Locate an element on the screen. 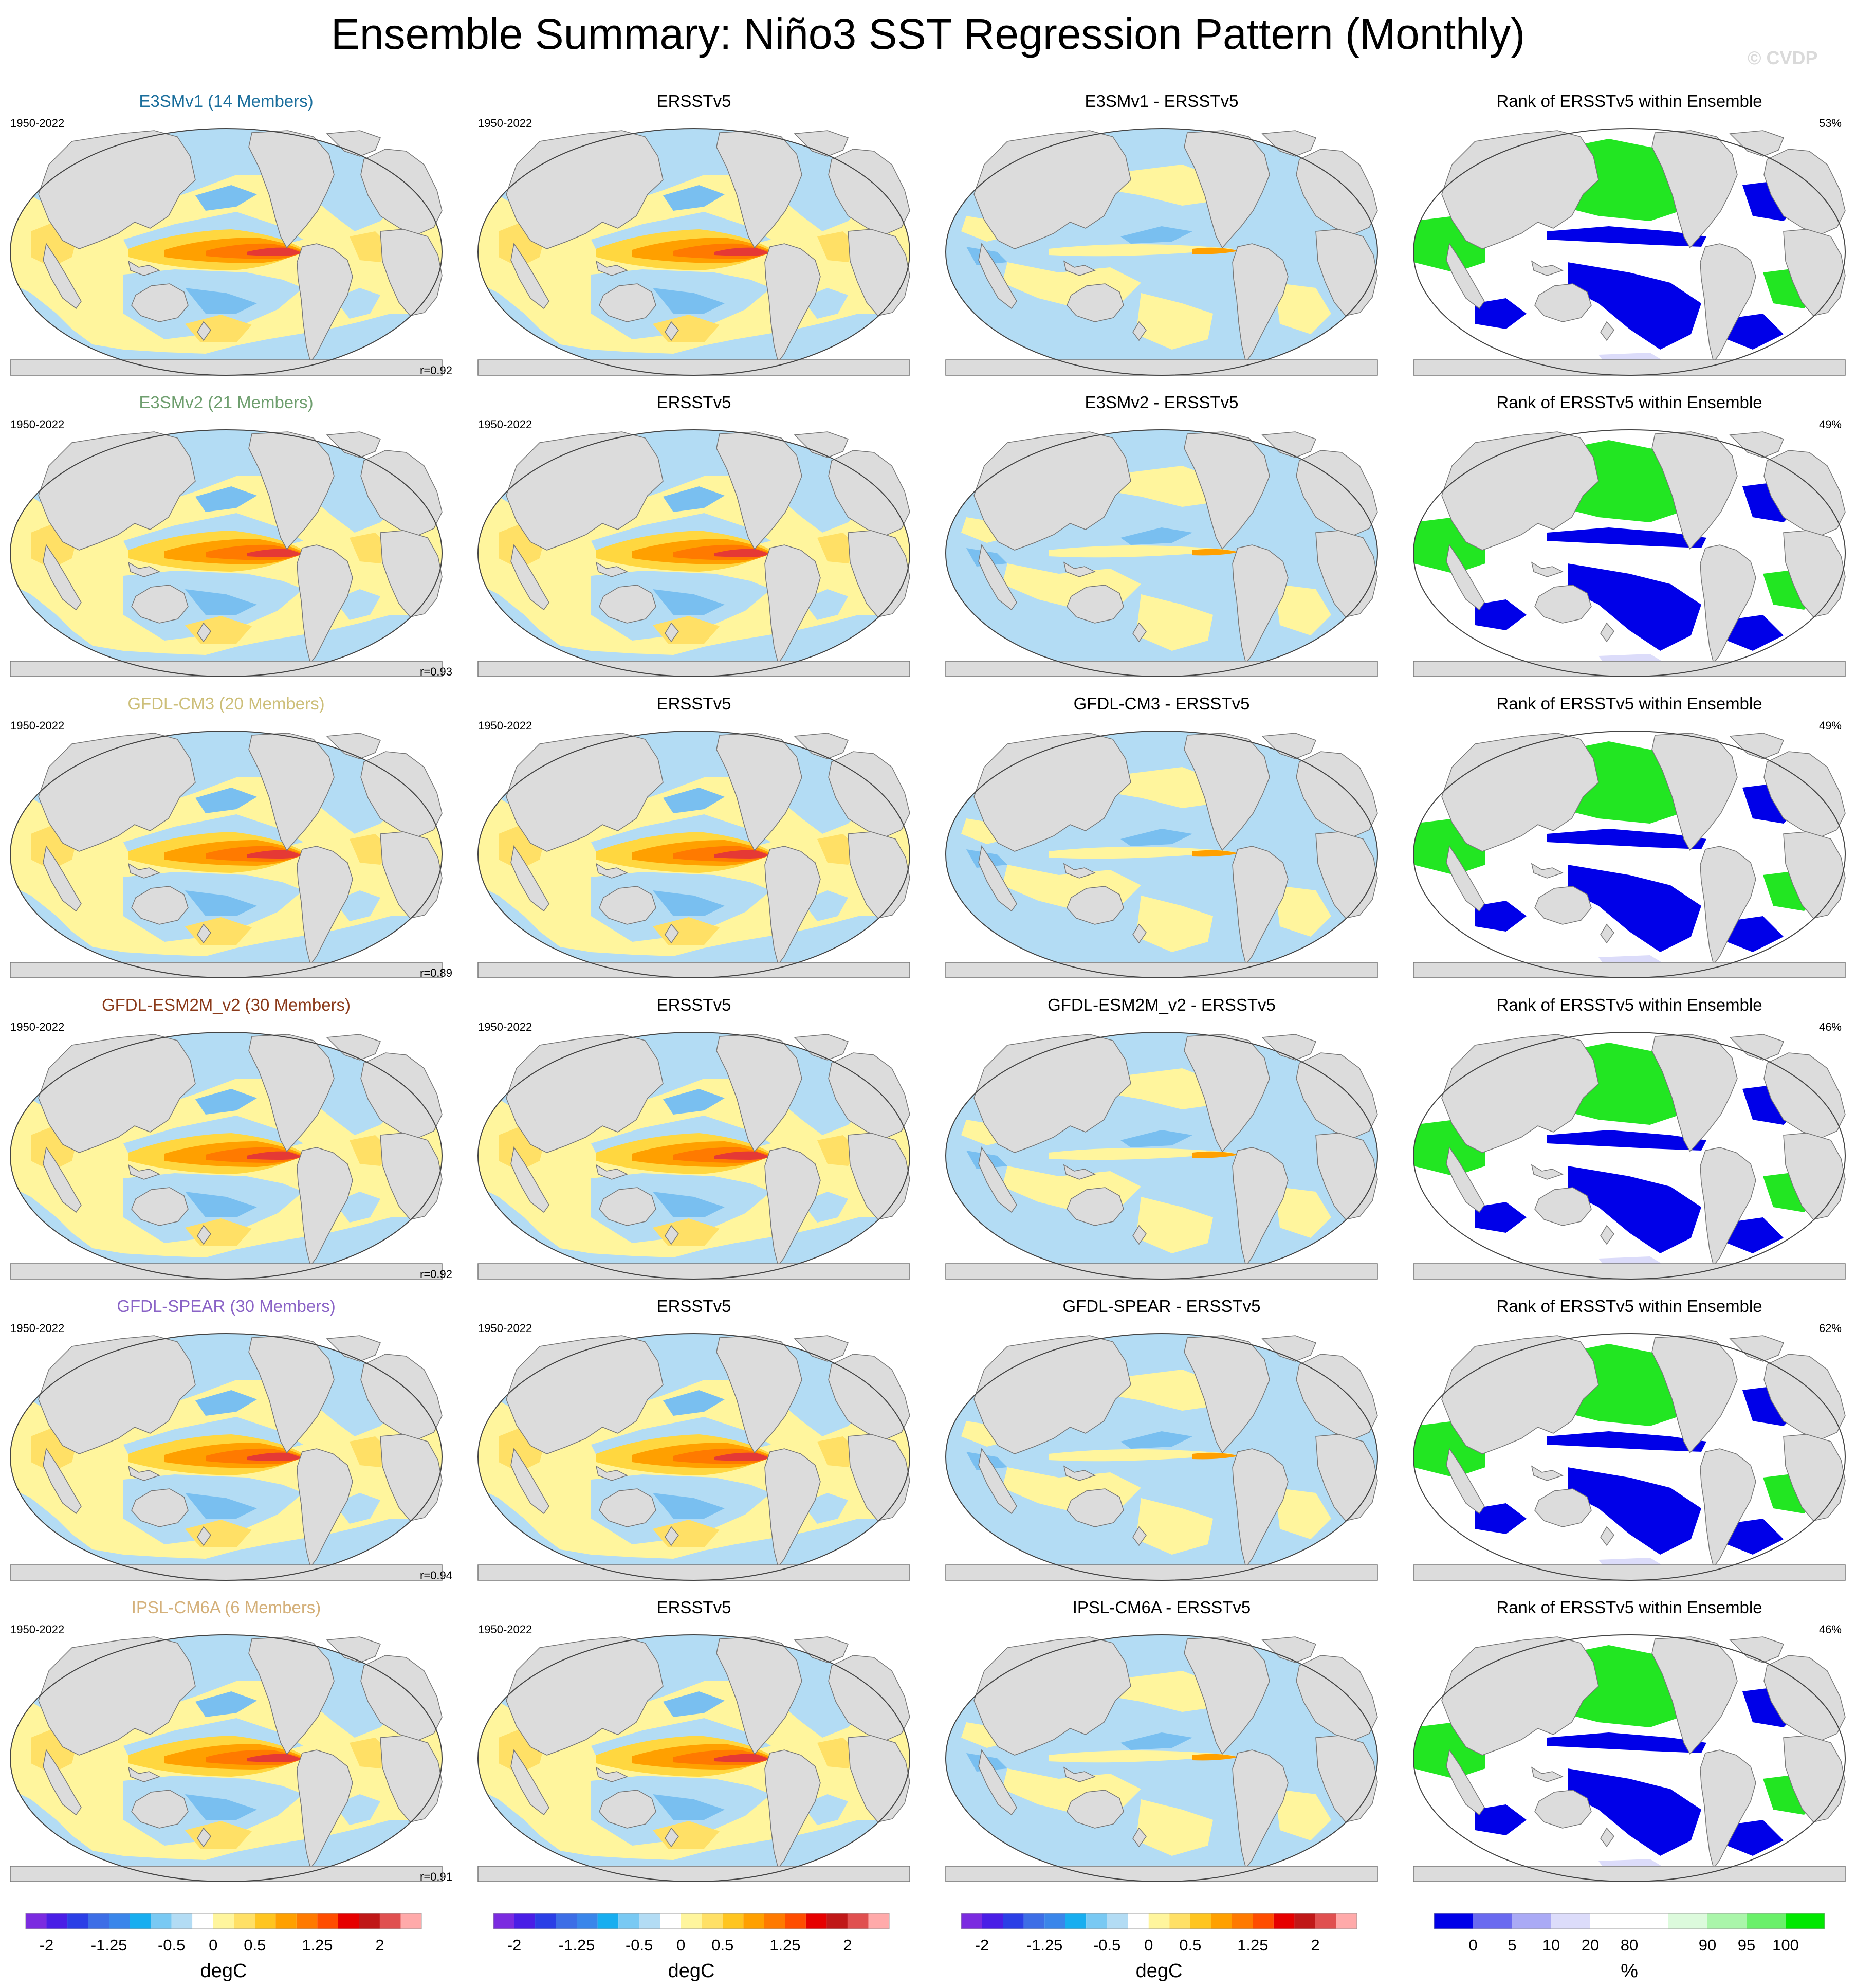 This screenshot has width=1856, height=1988. diff-title: E3SMv1 - ERSSTv5 is located at coordinates (1162, 101).